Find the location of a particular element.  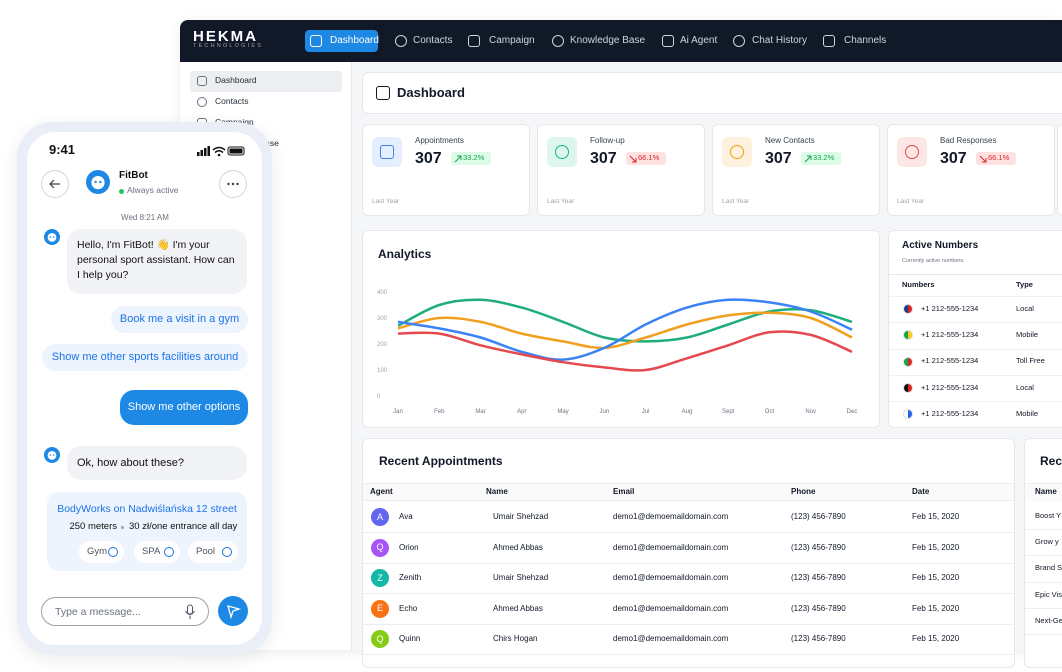

tag-label: Gym is located at coordinates (97, 552).